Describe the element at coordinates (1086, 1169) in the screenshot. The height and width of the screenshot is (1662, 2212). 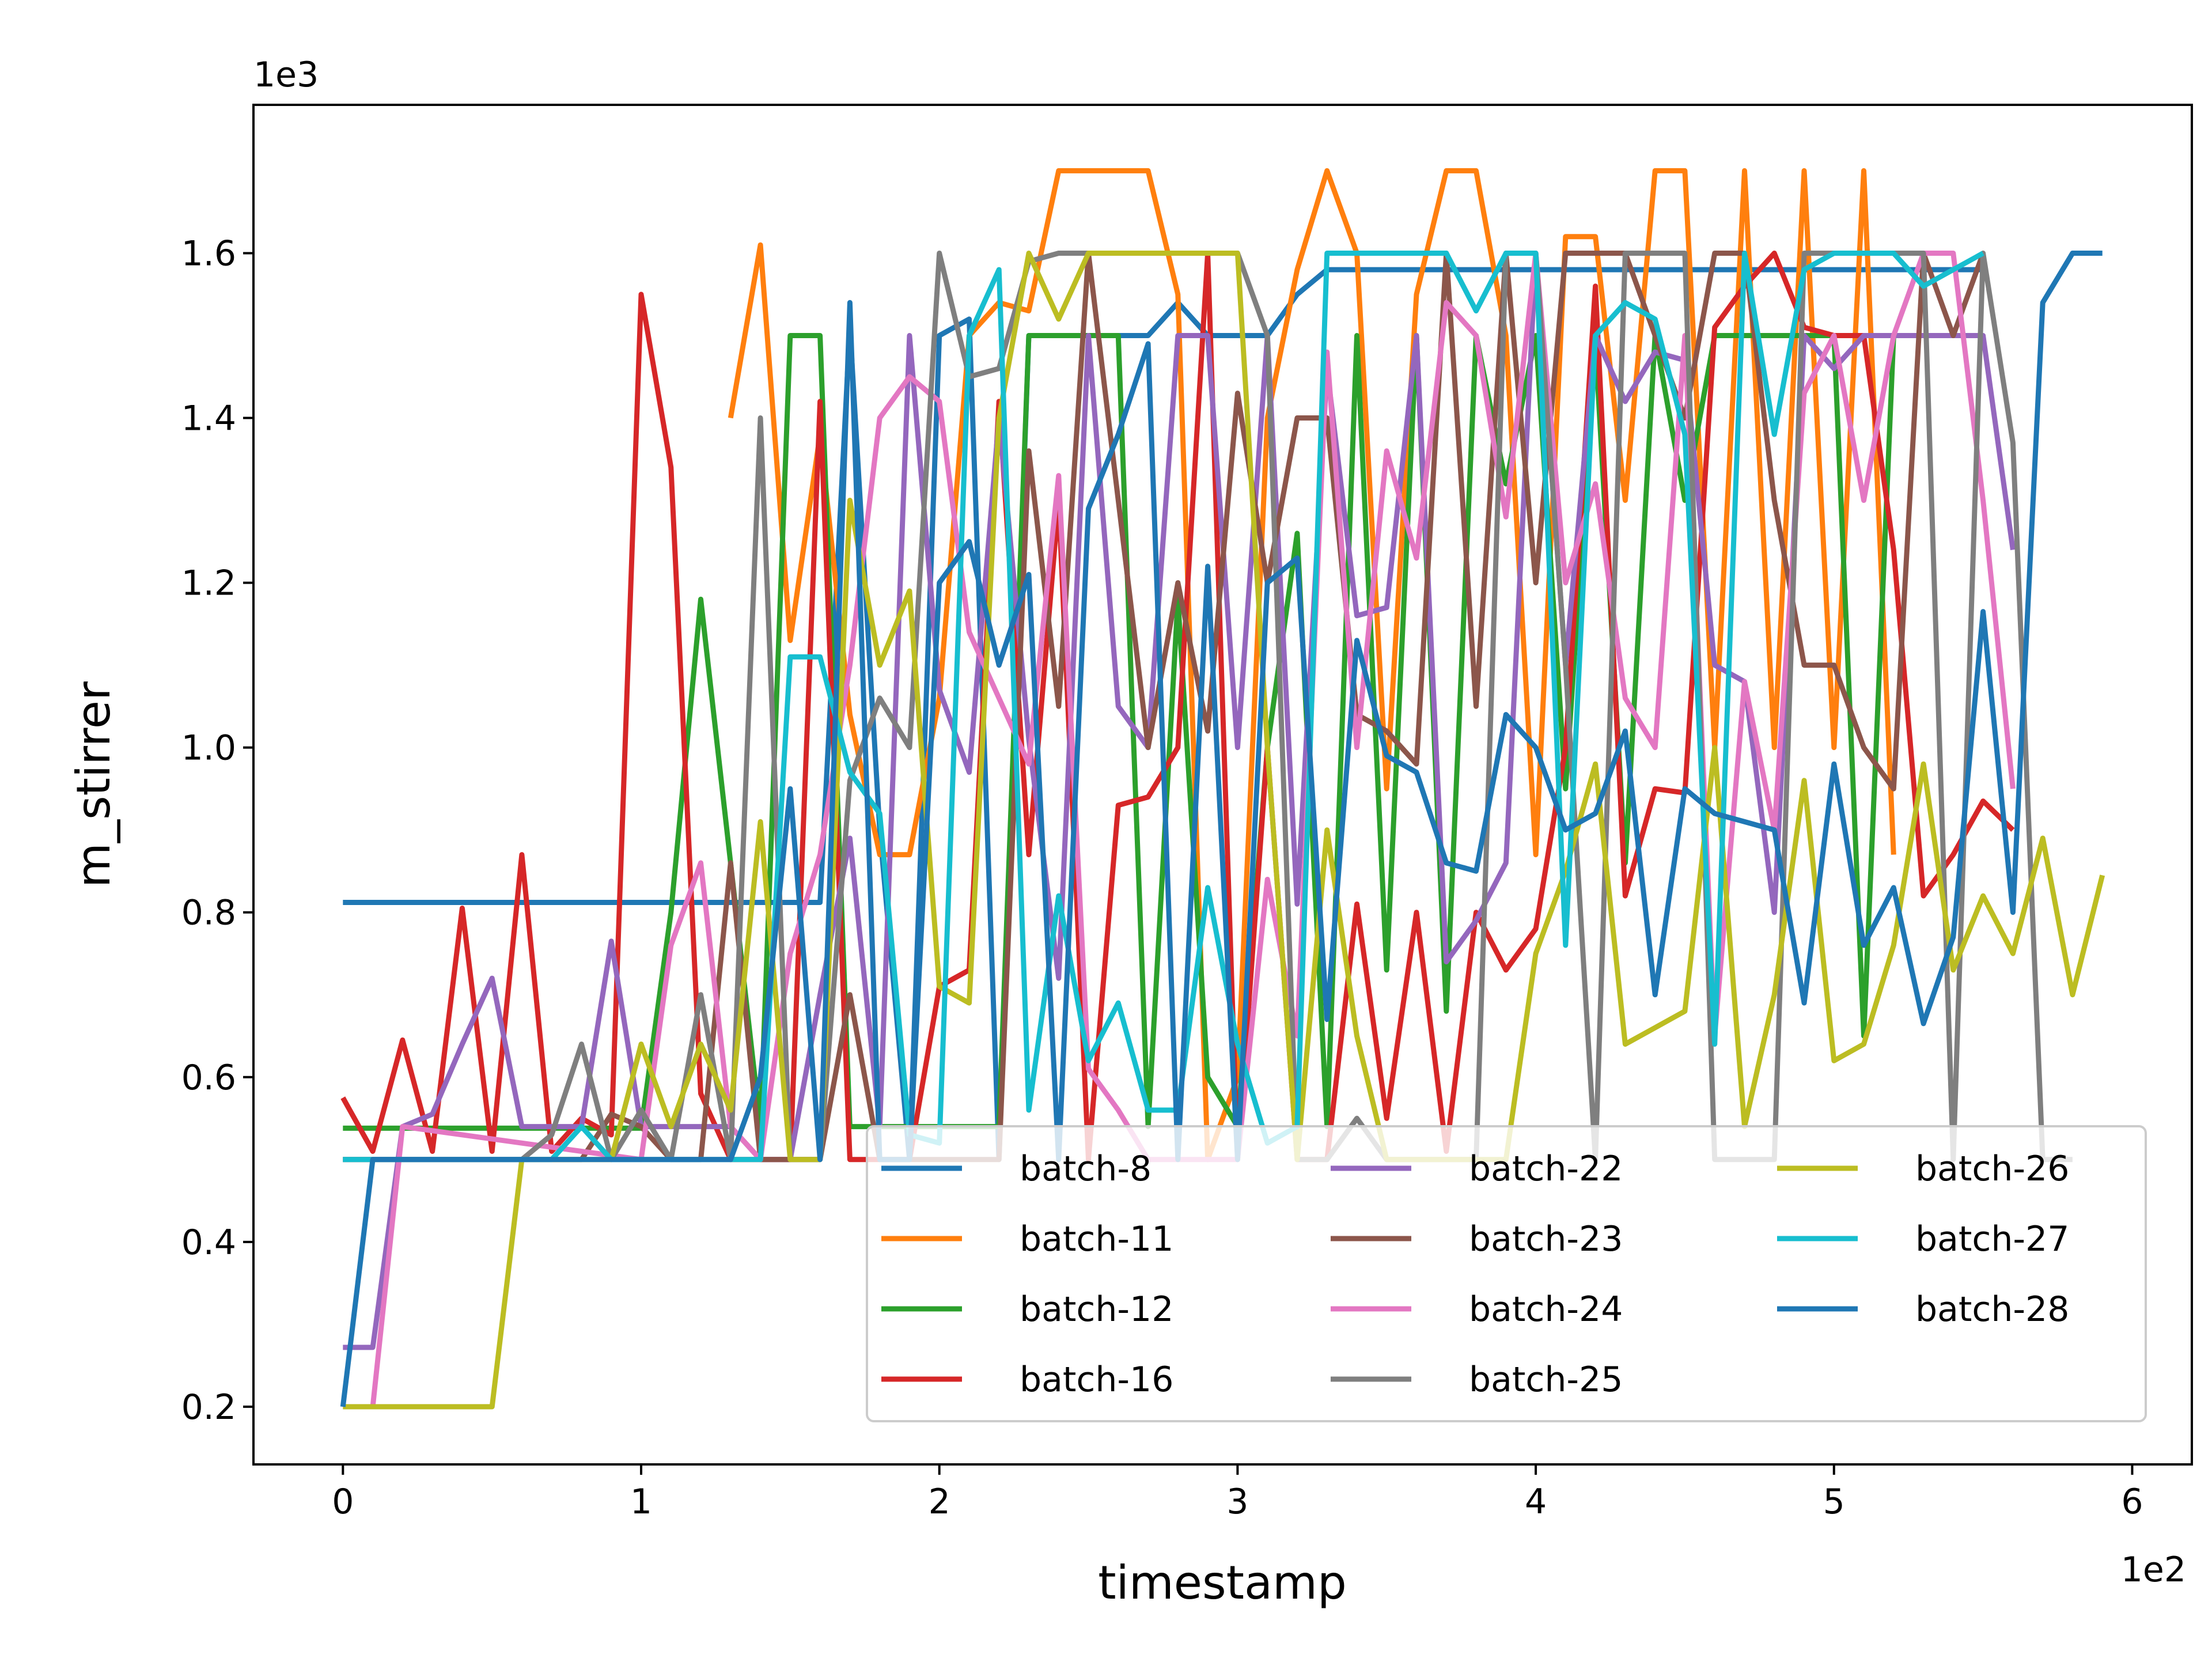
I see `legend-label: batch-8` at that location.